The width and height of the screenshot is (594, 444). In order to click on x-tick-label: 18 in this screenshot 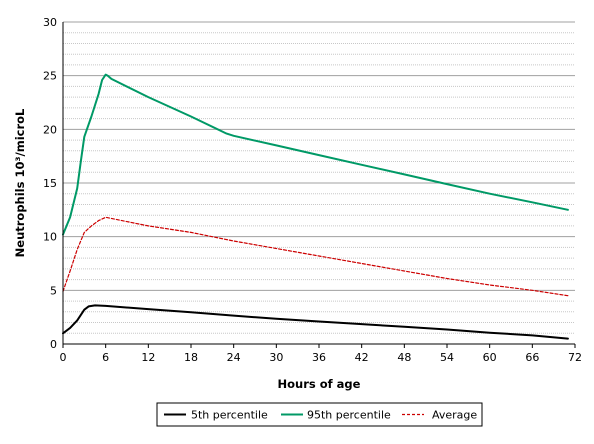, I will do `click(191, 357)`.